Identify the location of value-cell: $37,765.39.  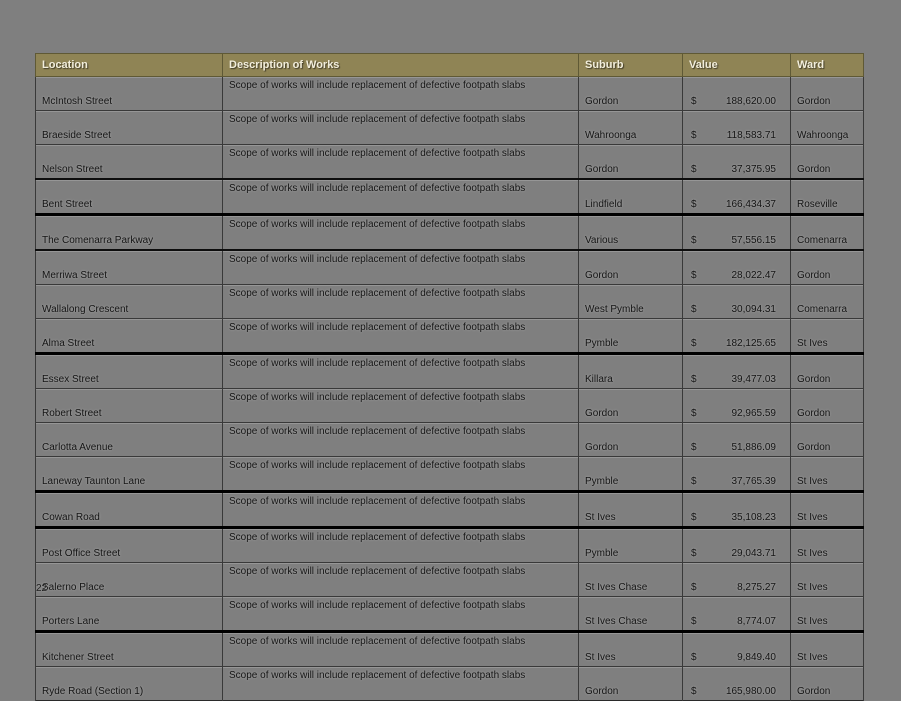
(736, 474).